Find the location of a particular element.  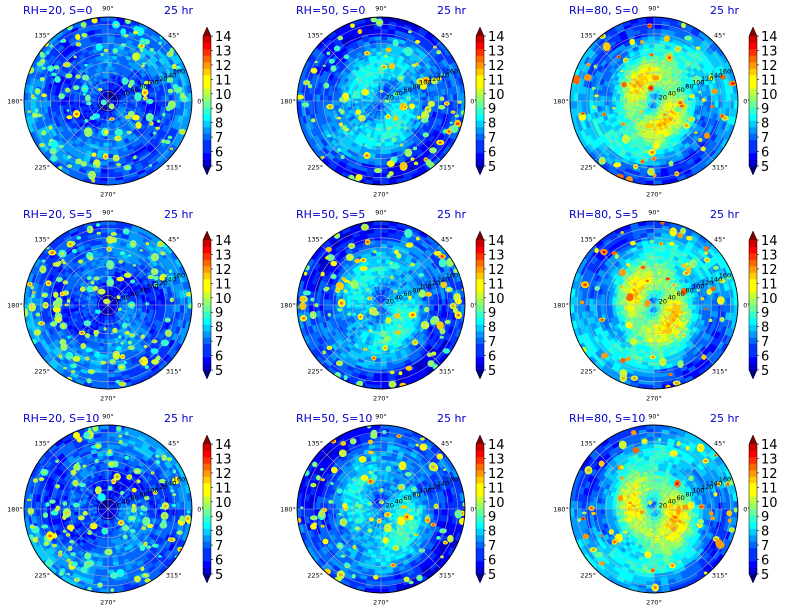

radial-tick-label: 20 is located at coordinates (390, 97).